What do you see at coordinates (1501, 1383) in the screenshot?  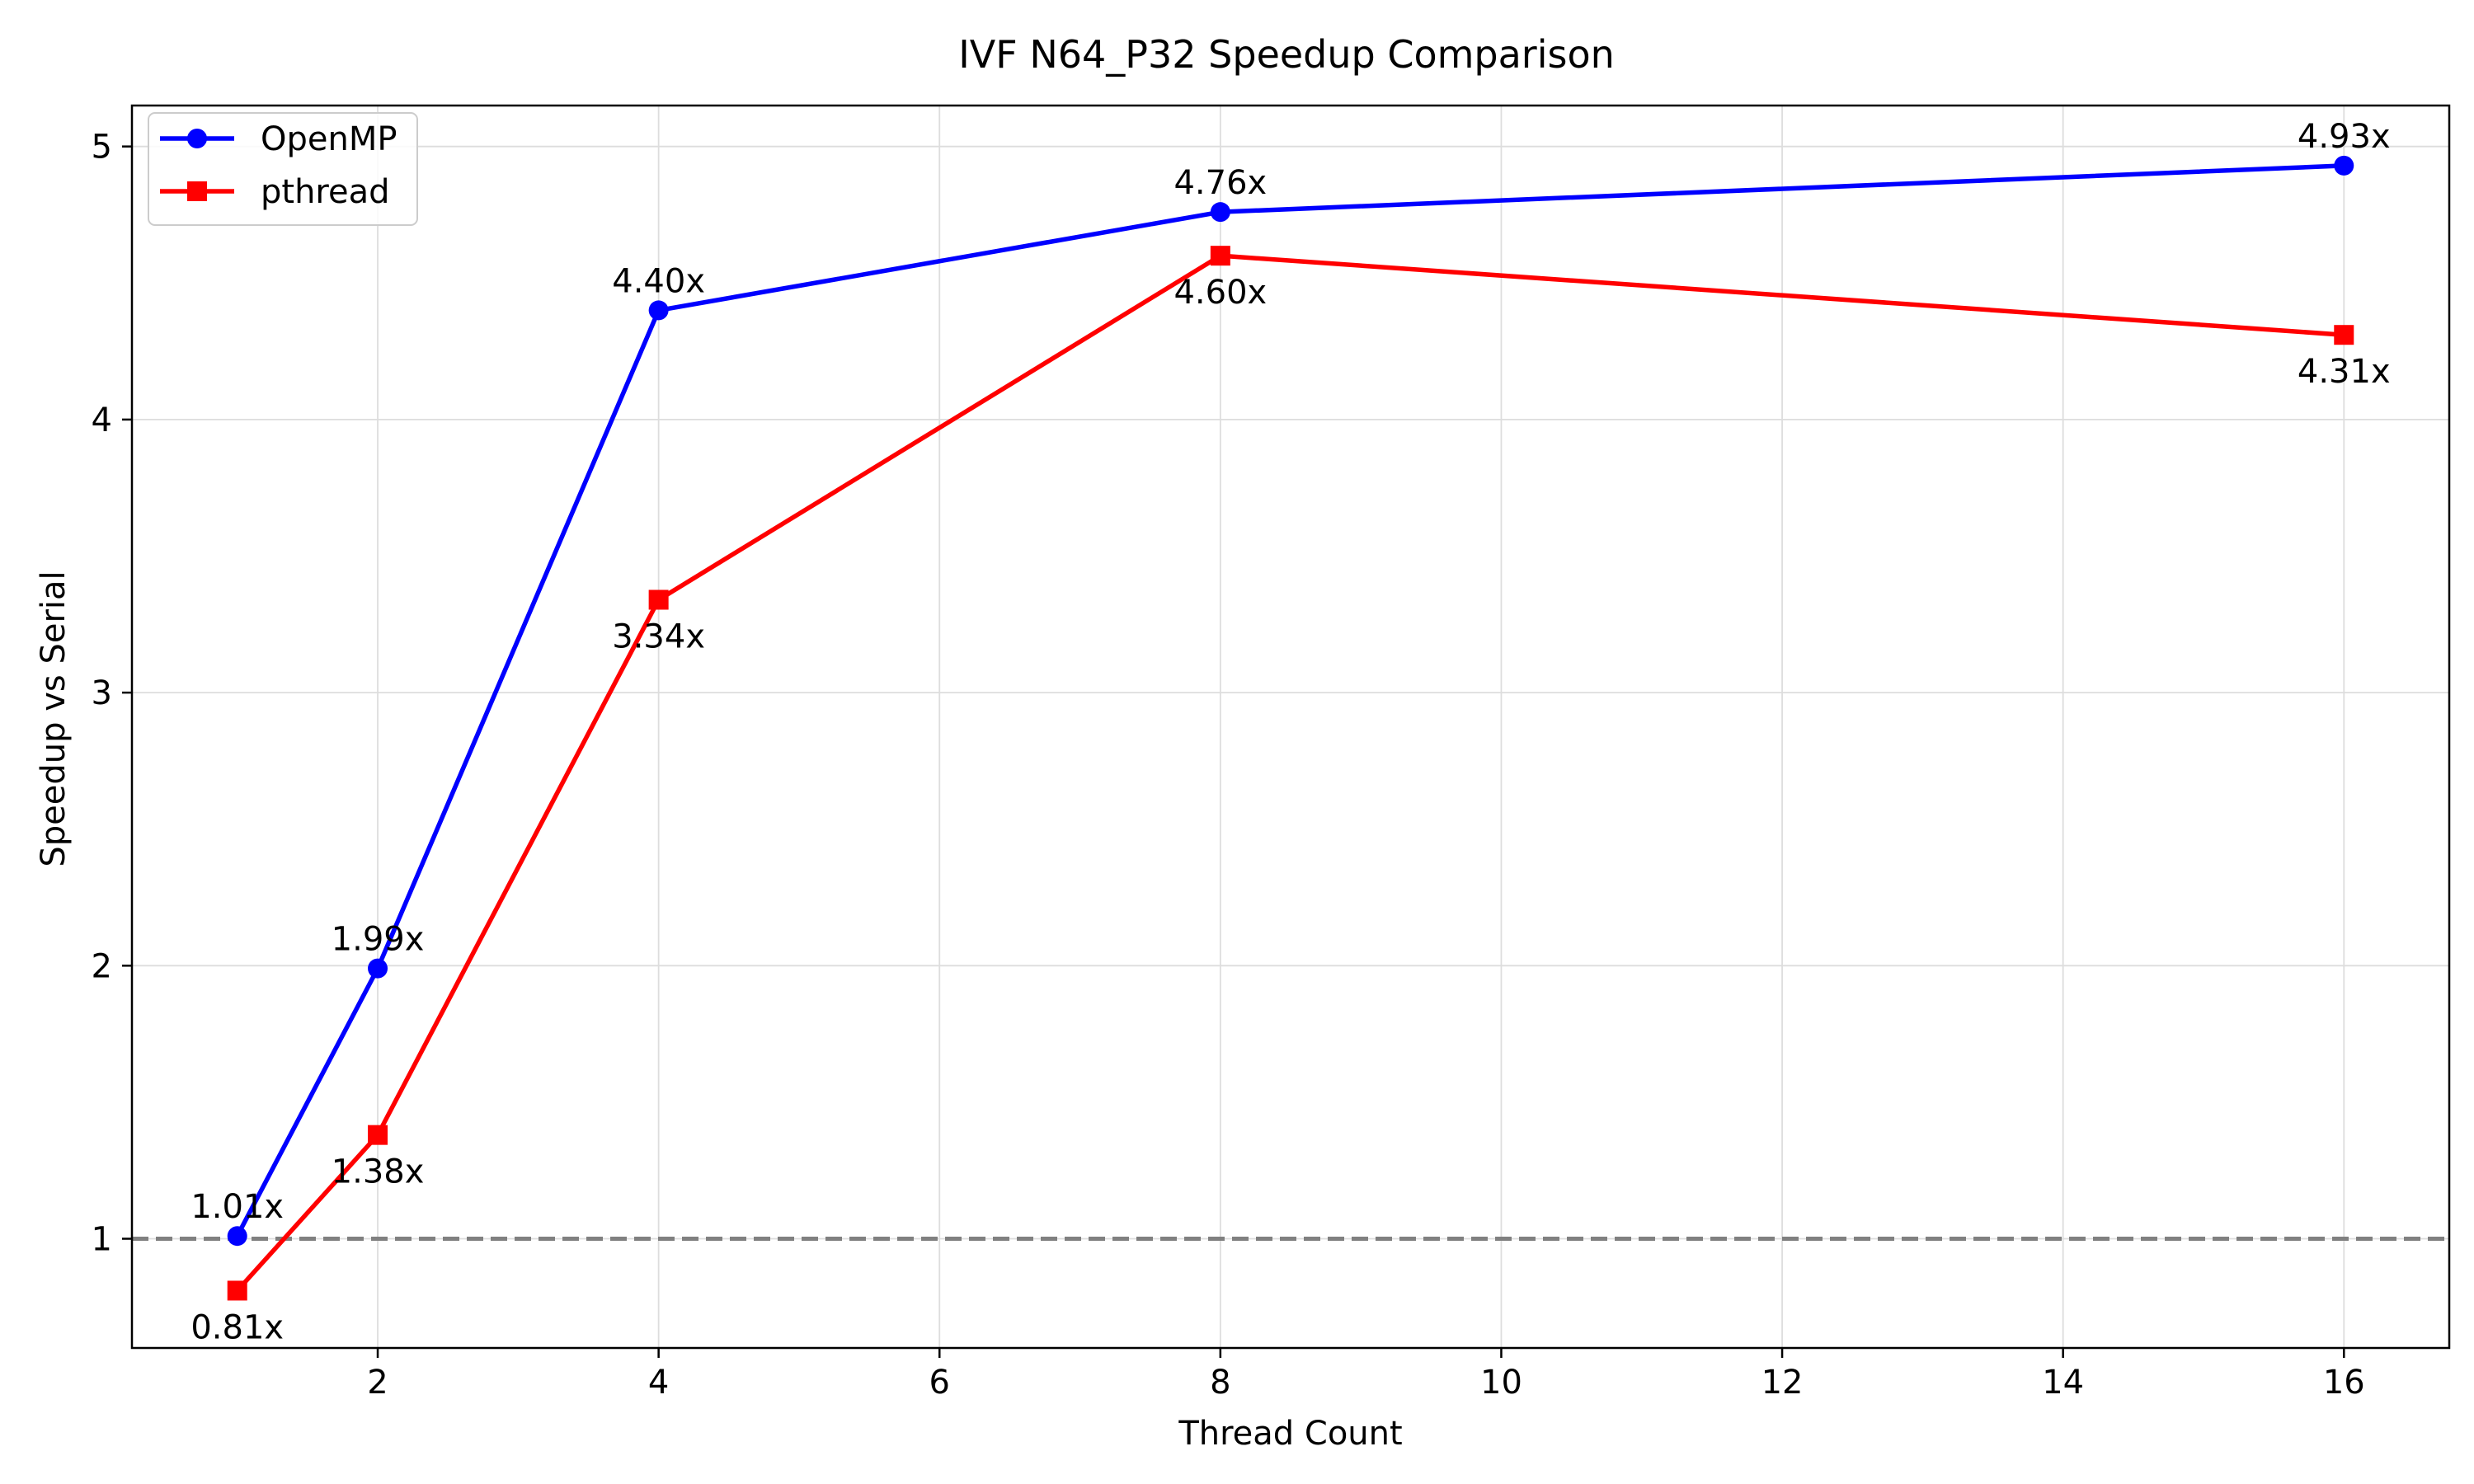 I see `x-tick-label: 10` at bounding box center [1501, 1383].